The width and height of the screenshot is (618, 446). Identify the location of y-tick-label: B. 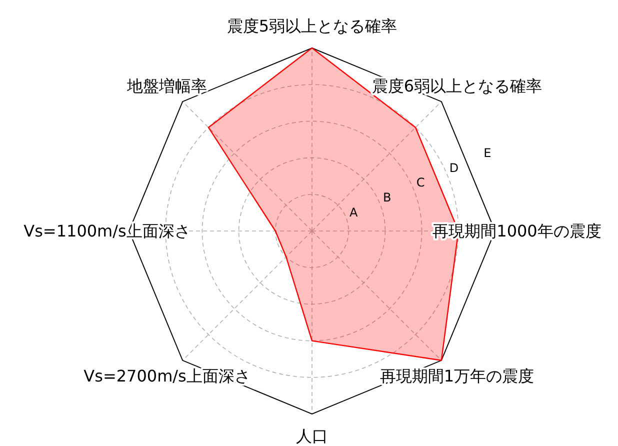
(387, 197).